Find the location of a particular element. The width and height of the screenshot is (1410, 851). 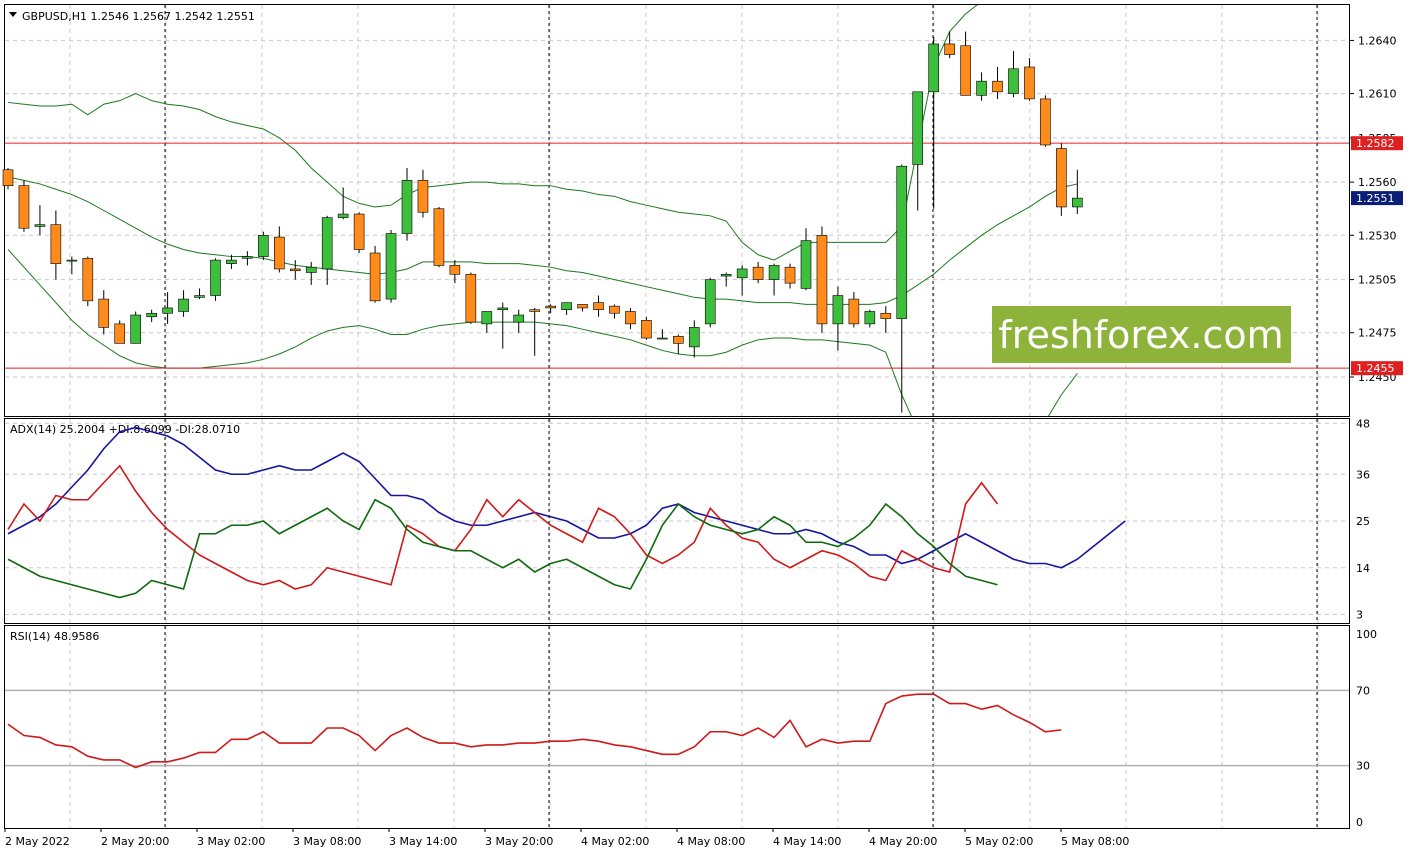

price-tick-label: 1.2530 is located at coordinates (1377, 235).